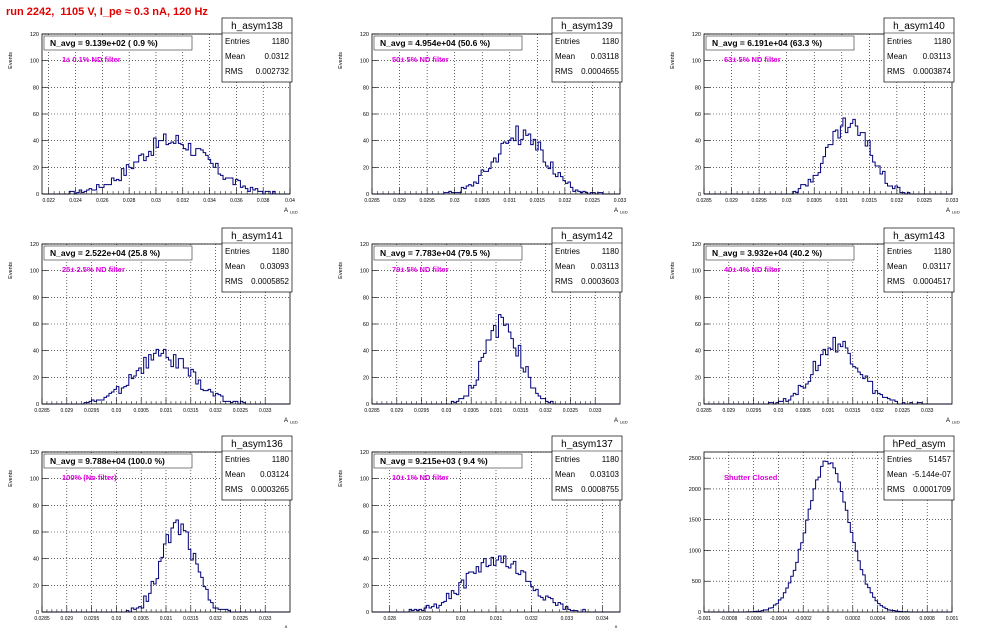 Image resolution: width=996 pixels, height=628 pixels. I want to click on x-tick-label: 0.0285, so click(42, 619).